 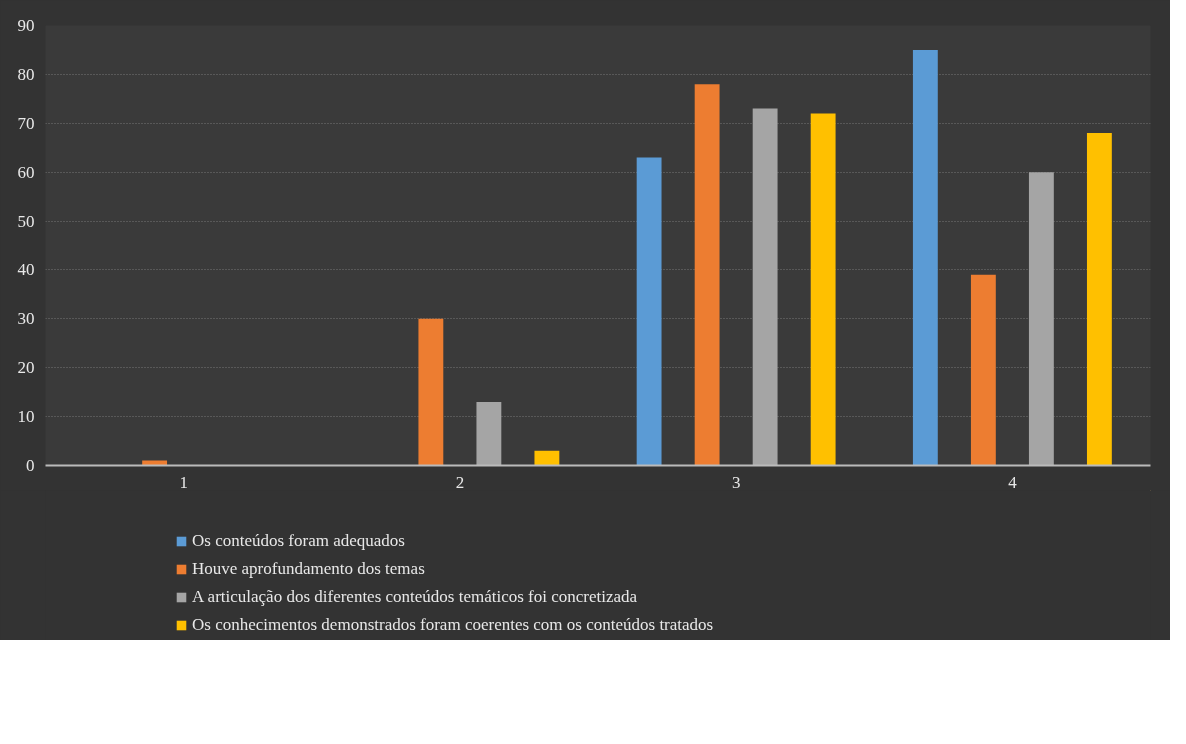 I want to click on y-tick-label: 30, so click(x=26, y=319).